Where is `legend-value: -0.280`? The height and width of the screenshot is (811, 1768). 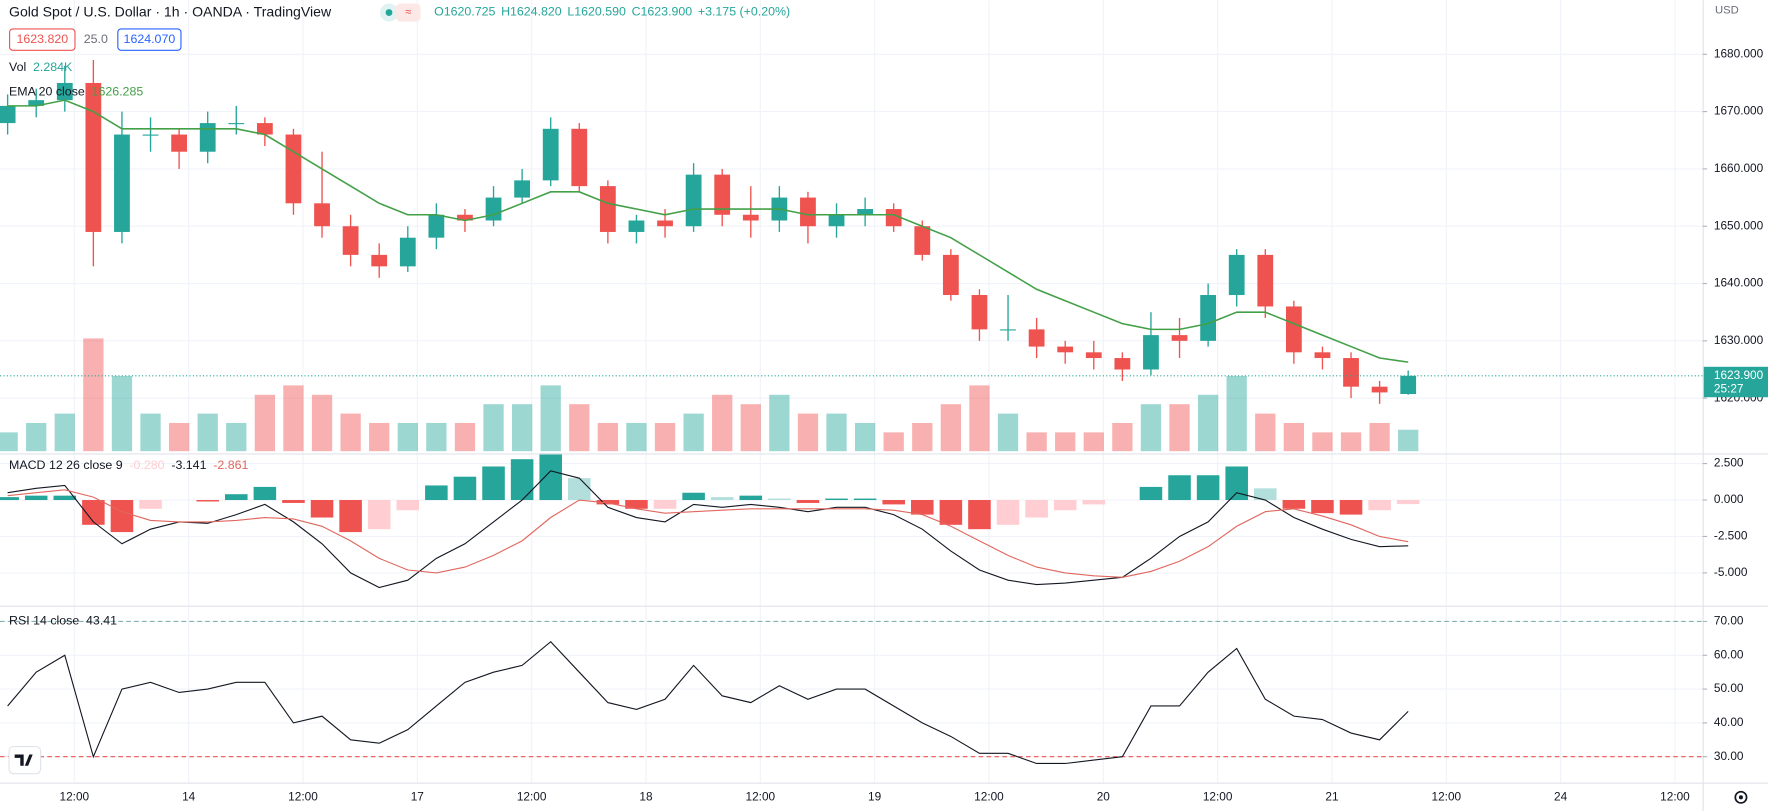 legend-value: -0.280 is located at coordinates (146, 465).